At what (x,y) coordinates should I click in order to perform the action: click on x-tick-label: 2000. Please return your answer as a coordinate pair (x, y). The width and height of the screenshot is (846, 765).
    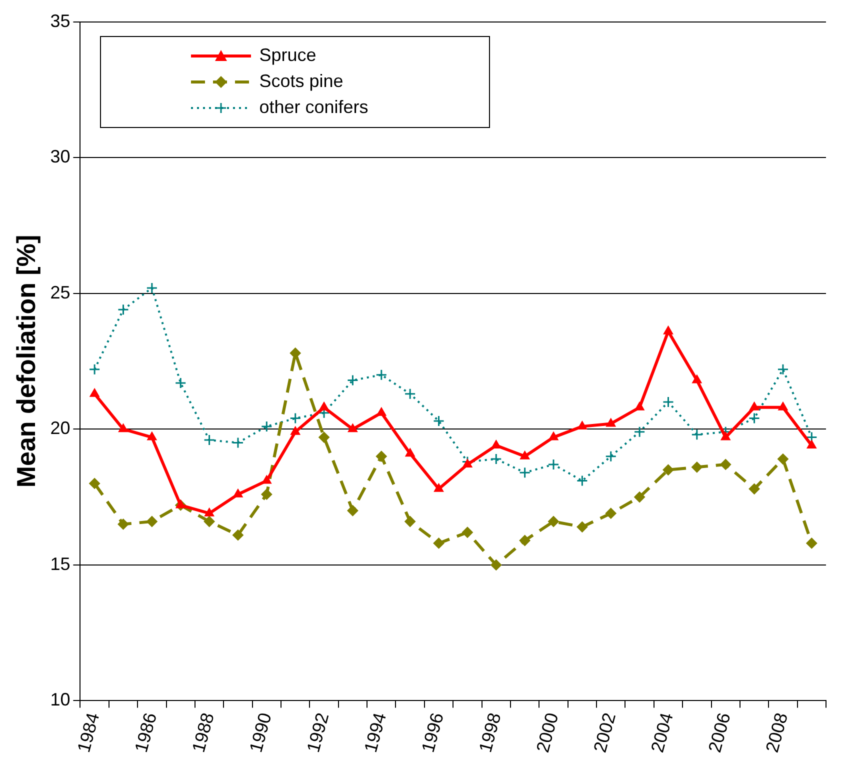
    Looking at the image, I should click on (547, 732).